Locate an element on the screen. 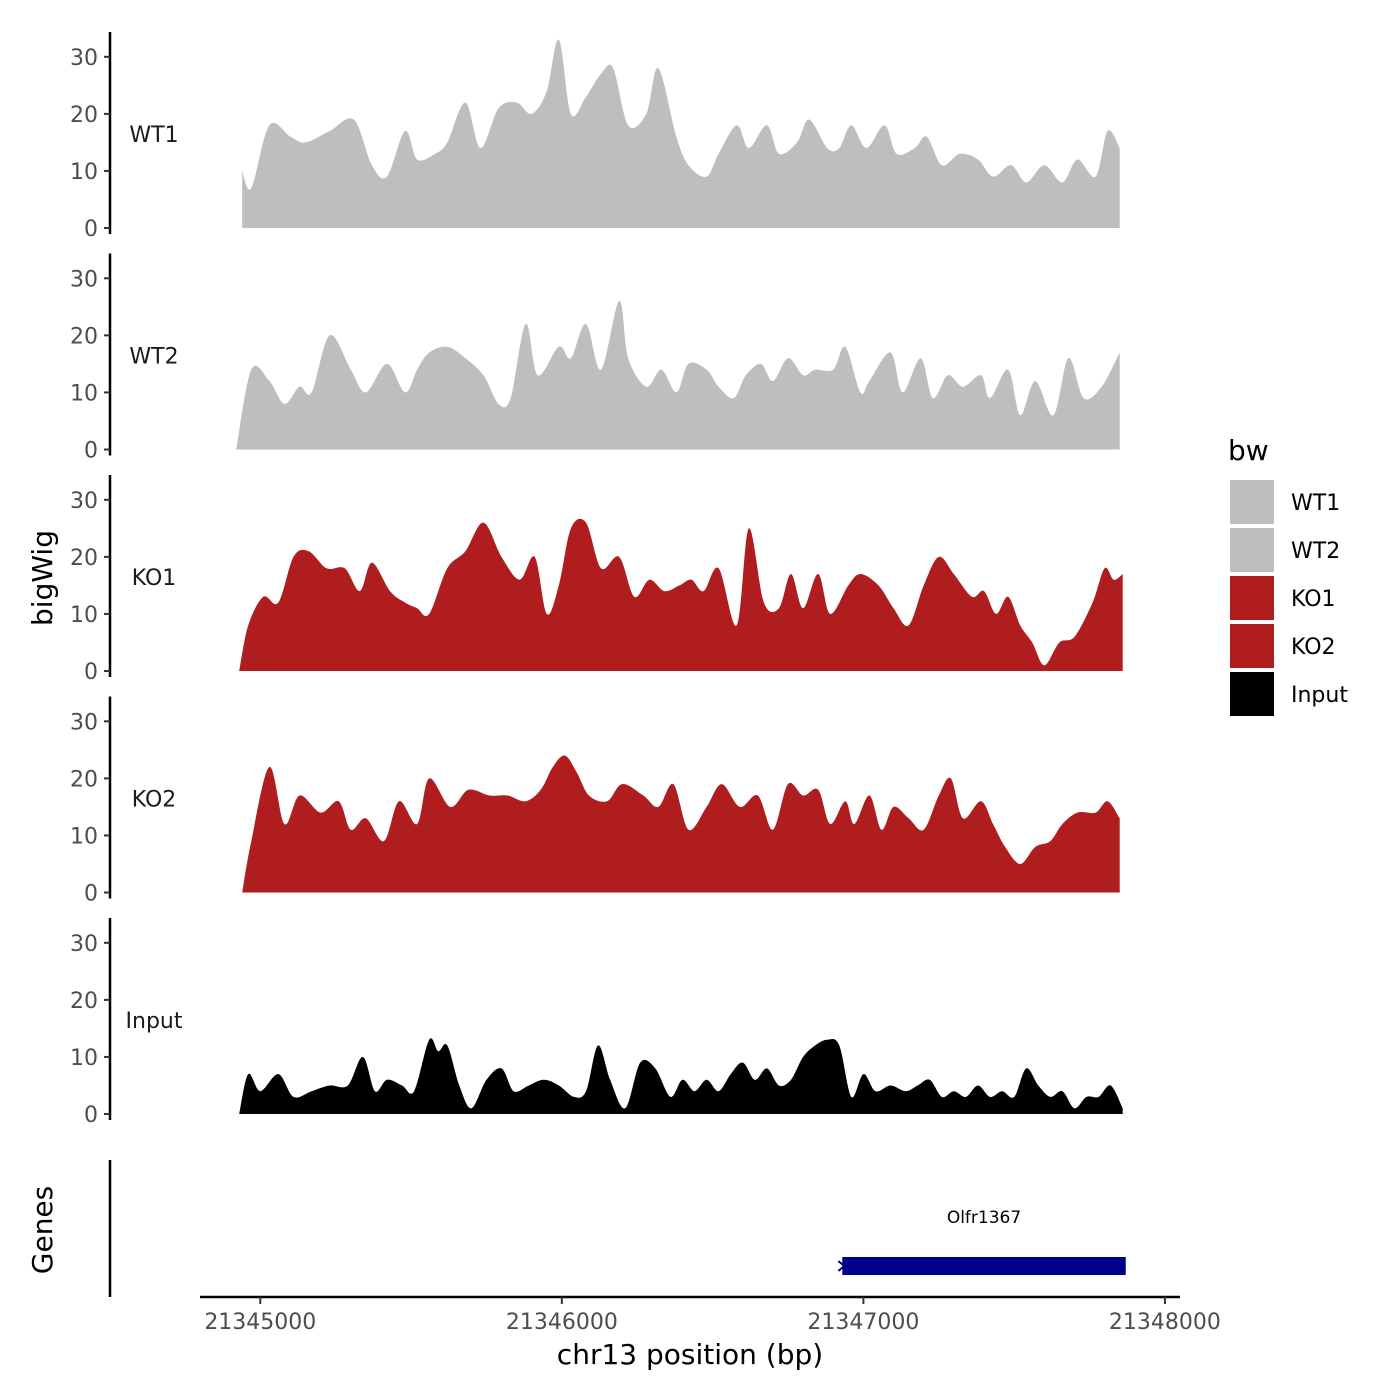 This screenshot has width=1400, height=1400. x-tick-label: 21346000 is located at coordinates (562, 1322).